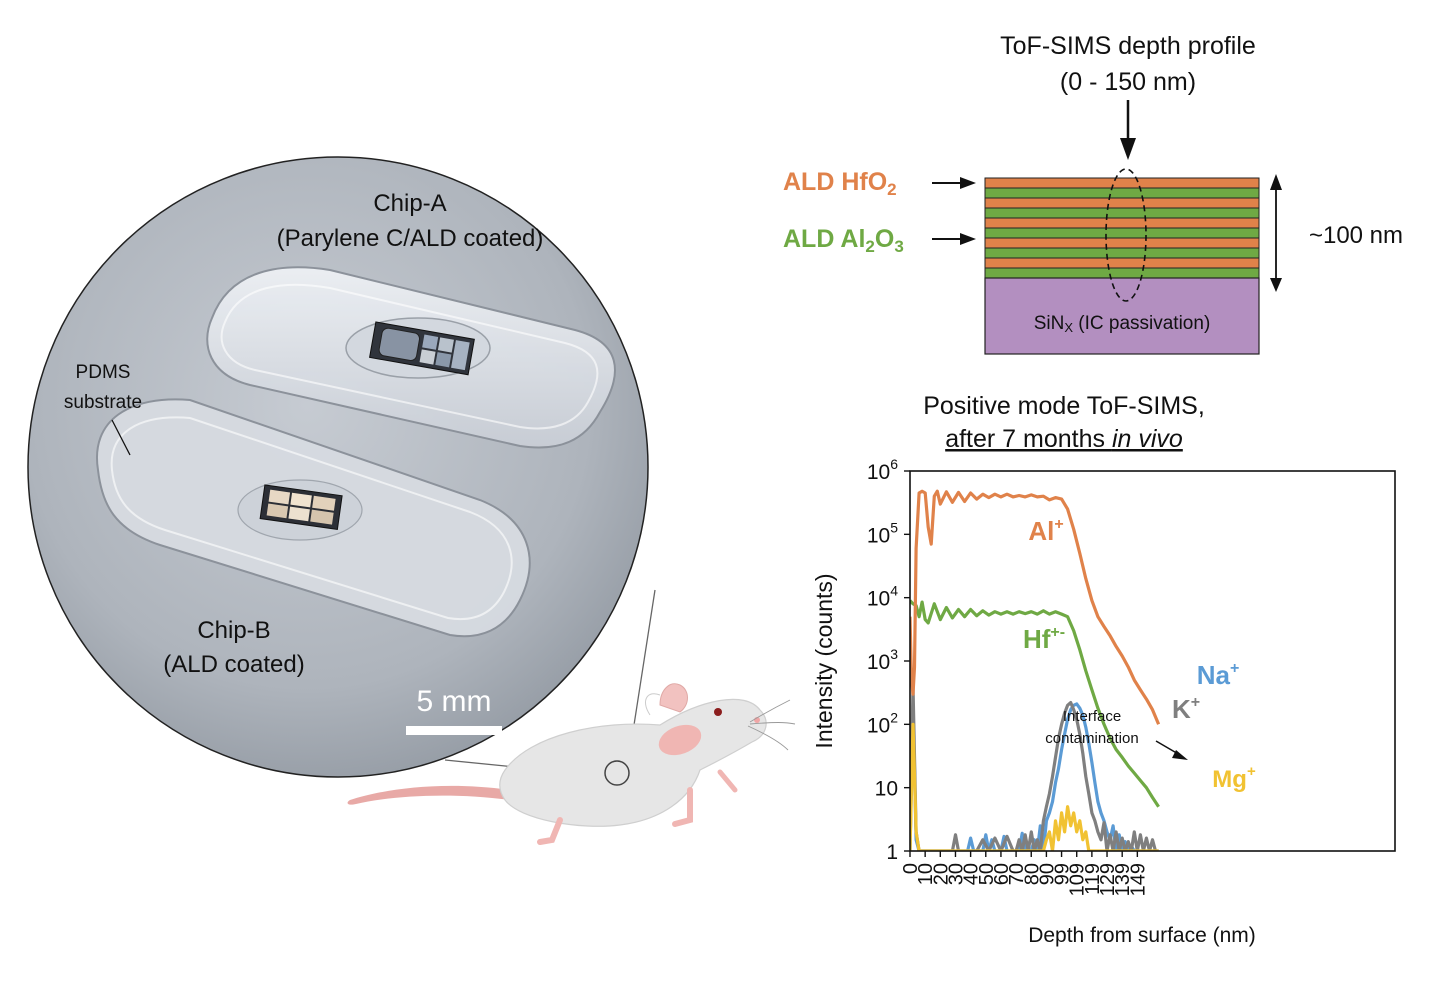  Describe the element at coordinates (1093, 879) in the screenshot. I see `x-tick-label: 119` at that location.